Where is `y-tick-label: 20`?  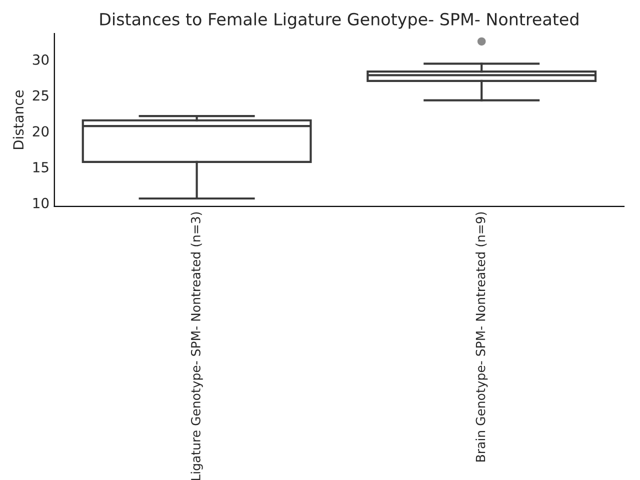 y-tick-label: 20 is located at coordinates (40, 131).